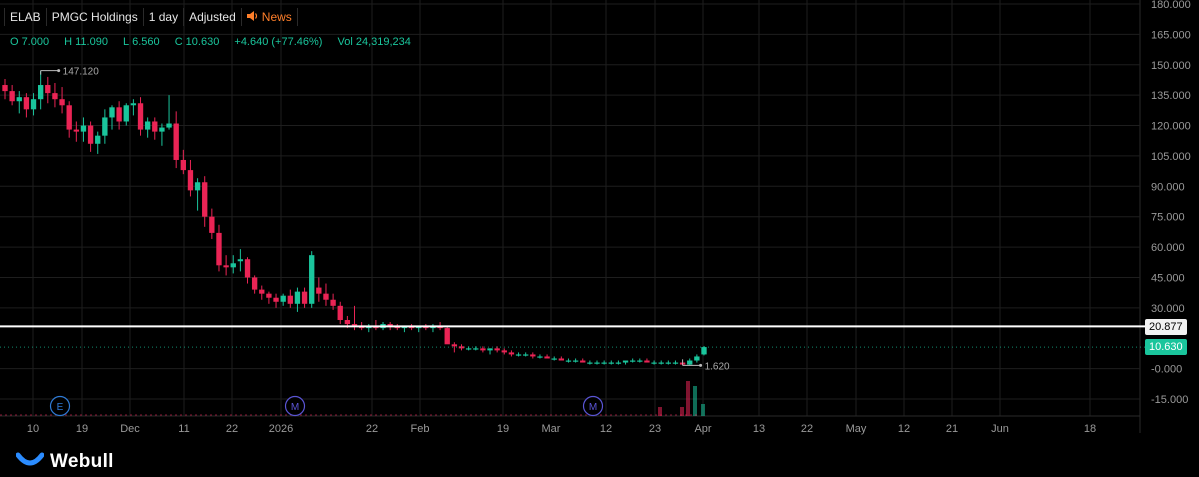  What do you see at coordinates (1166, 370) in the screenshot?
I see `y-tick-label: -0.000` at bounding box center [1166, 370].